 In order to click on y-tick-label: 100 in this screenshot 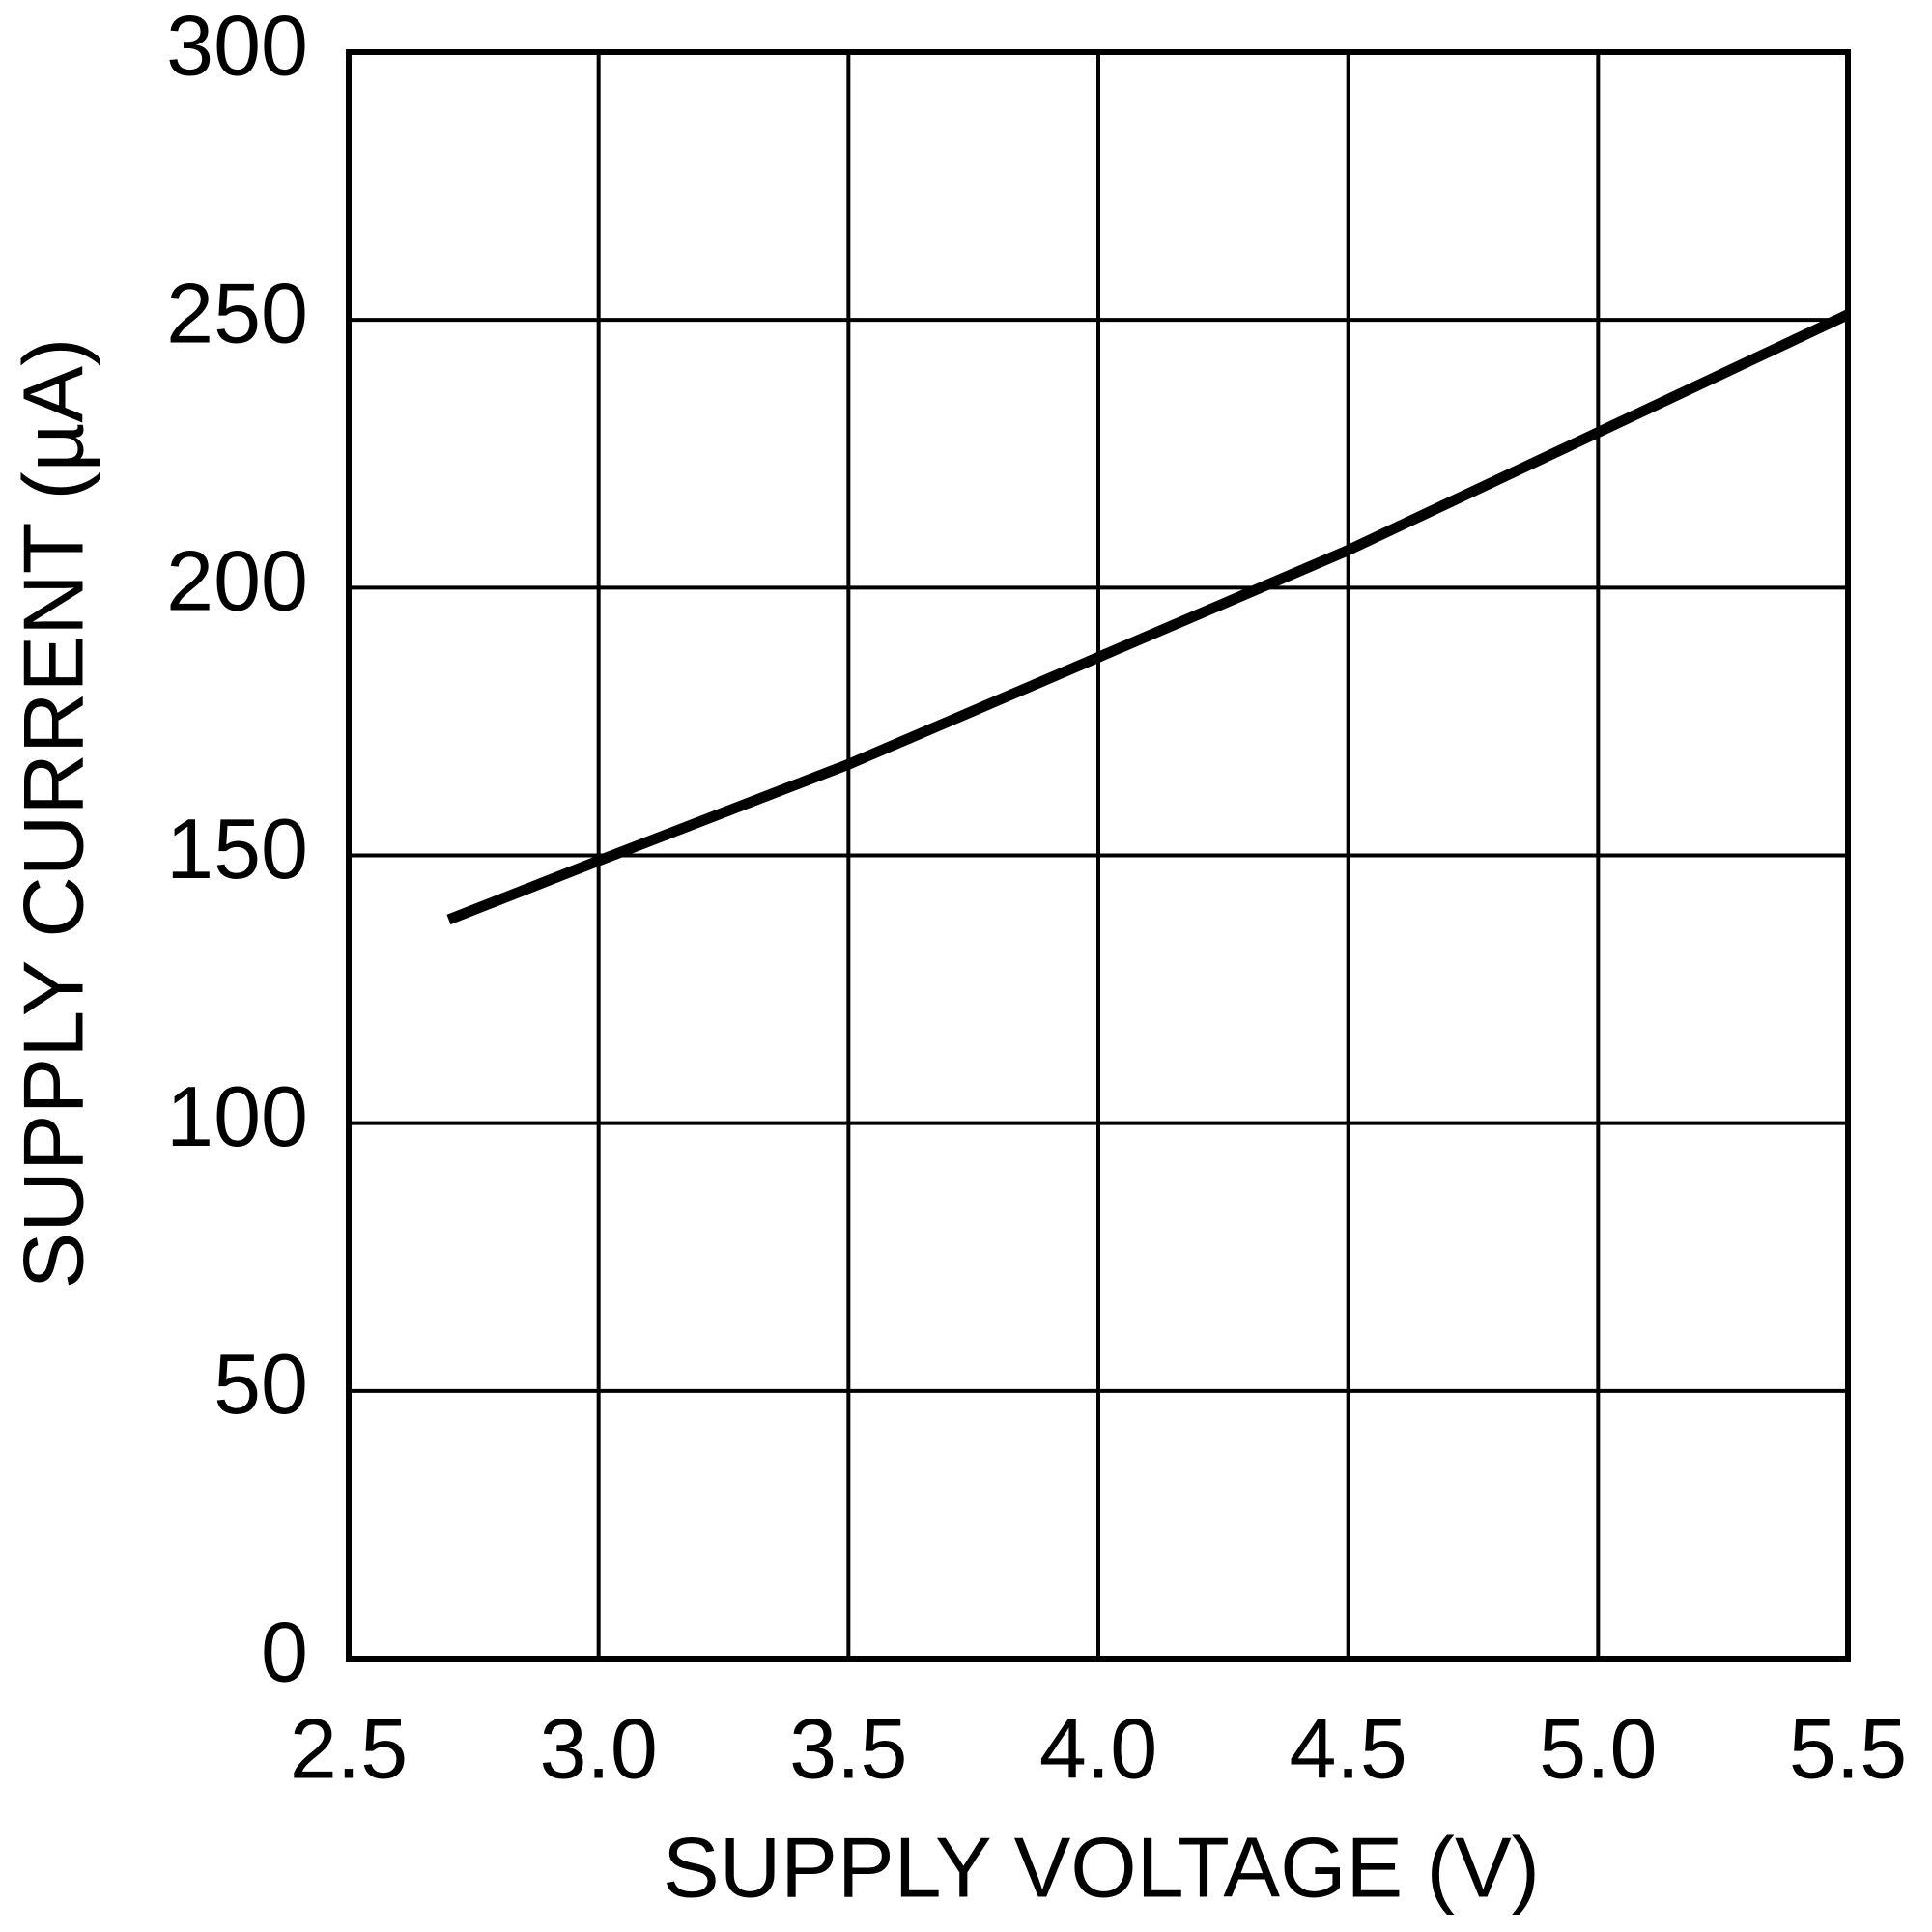, I will do `click(237, 1116)`.